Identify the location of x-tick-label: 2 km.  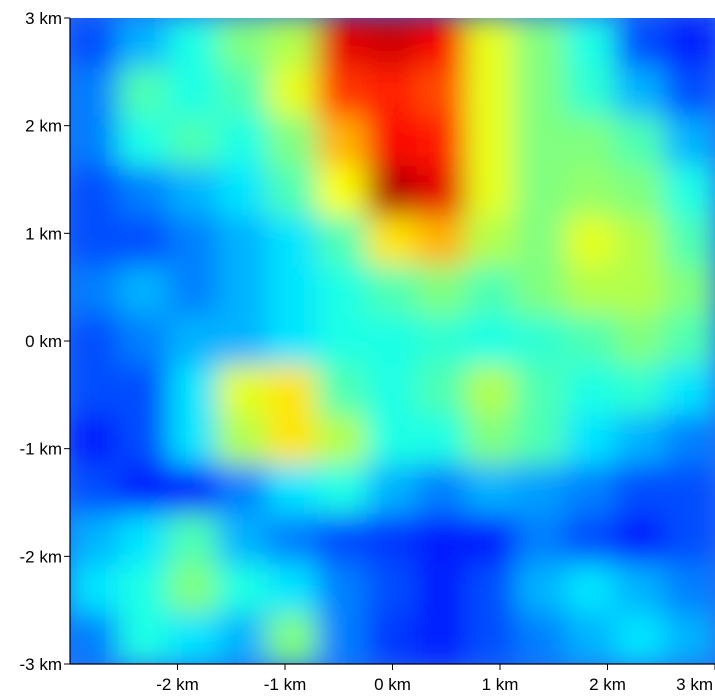
(607, 684).